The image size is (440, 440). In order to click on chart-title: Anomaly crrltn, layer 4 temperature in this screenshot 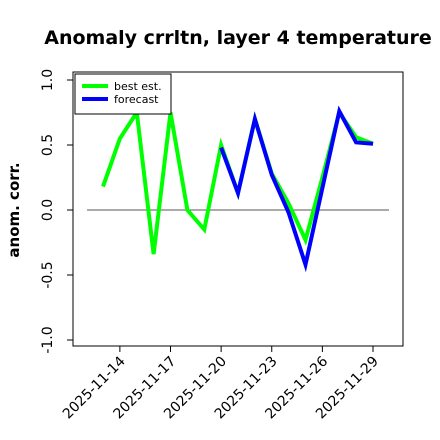, I will do `click(238, 38)`.